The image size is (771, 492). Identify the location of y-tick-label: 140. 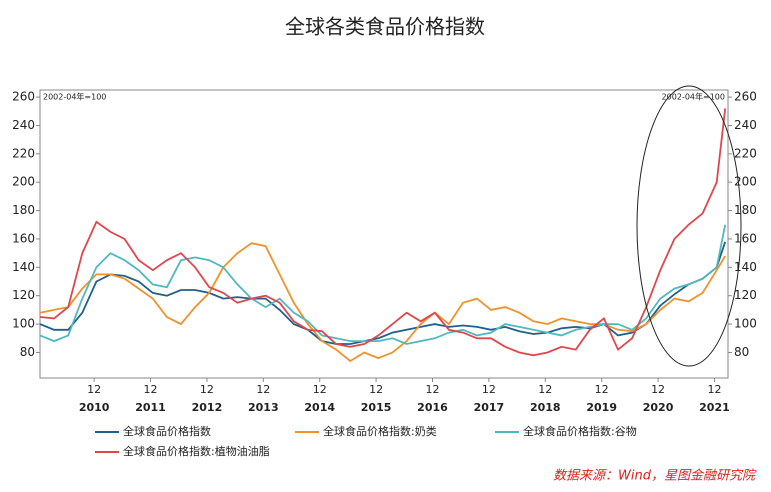
(23, 267).